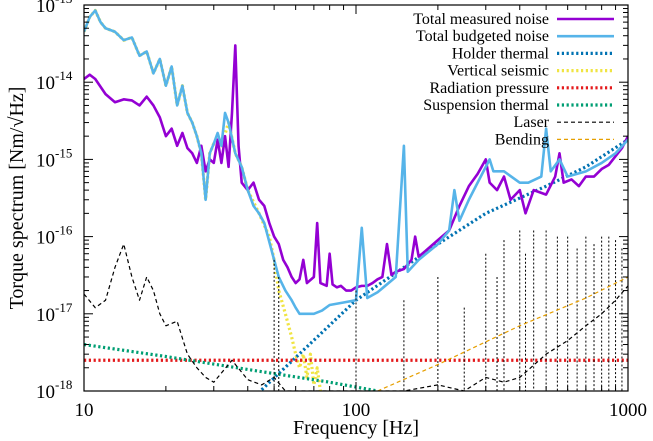  I want to click on bending-series, so click(502, 333).